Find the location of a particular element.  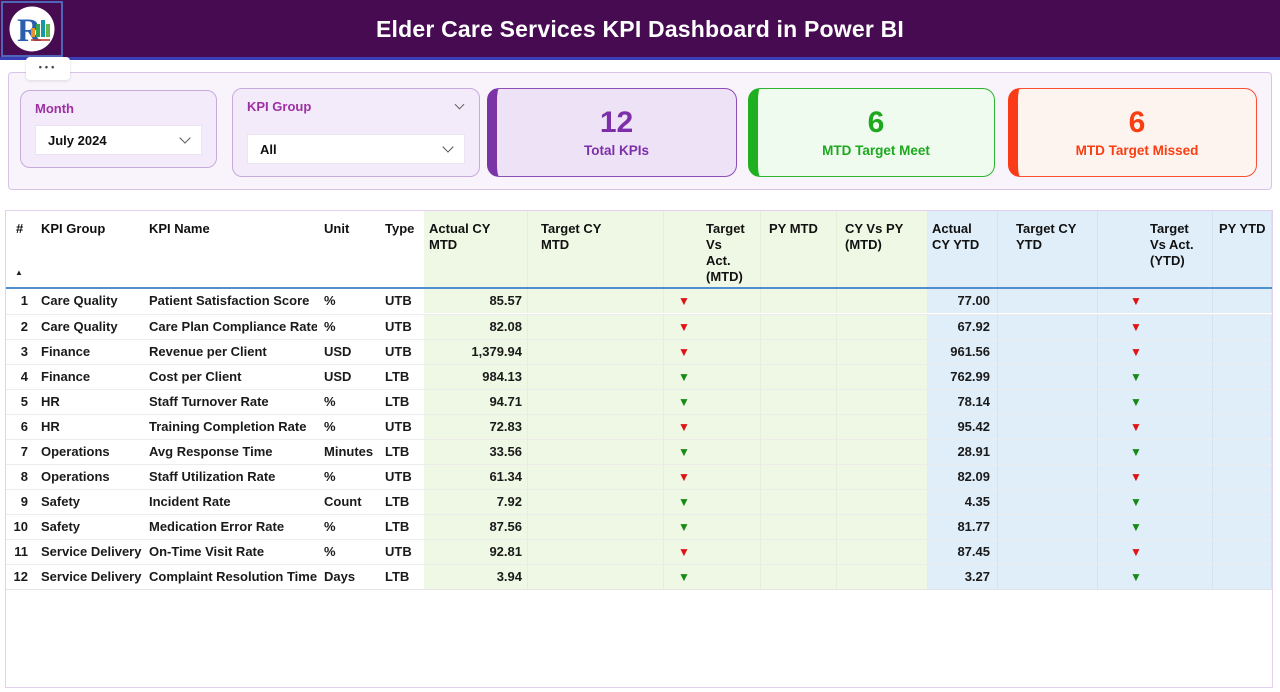

column-header-group: KPI Group is located at coordinates (73, 228).